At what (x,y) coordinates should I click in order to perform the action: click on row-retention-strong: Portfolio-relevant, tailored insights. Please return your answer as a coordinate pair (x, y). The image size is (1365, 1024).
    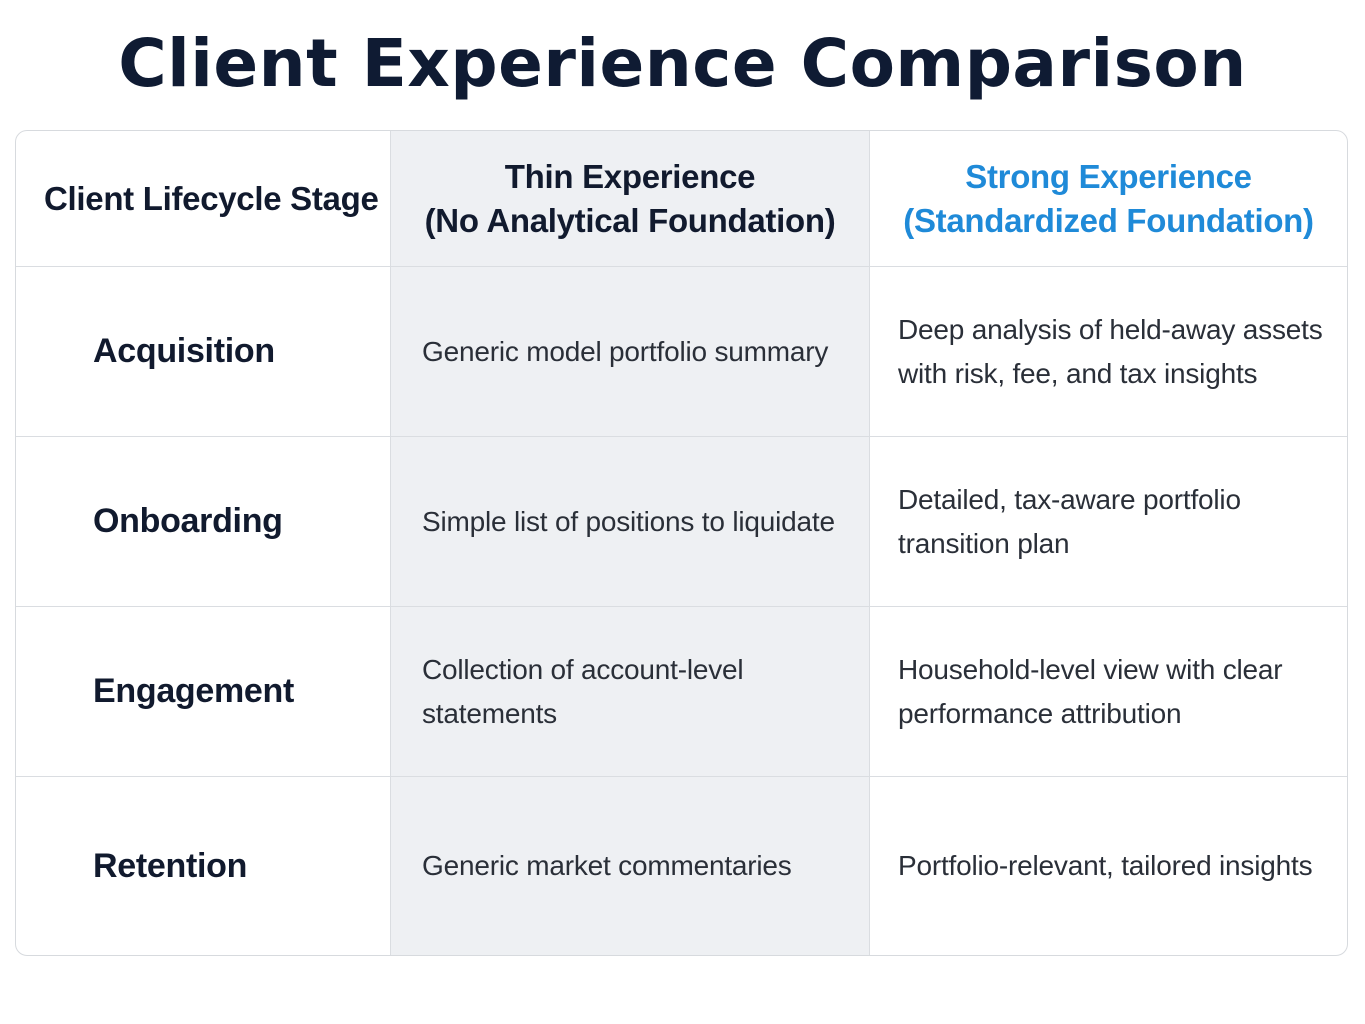
    Looking at the image, I should click on (1108, 866).